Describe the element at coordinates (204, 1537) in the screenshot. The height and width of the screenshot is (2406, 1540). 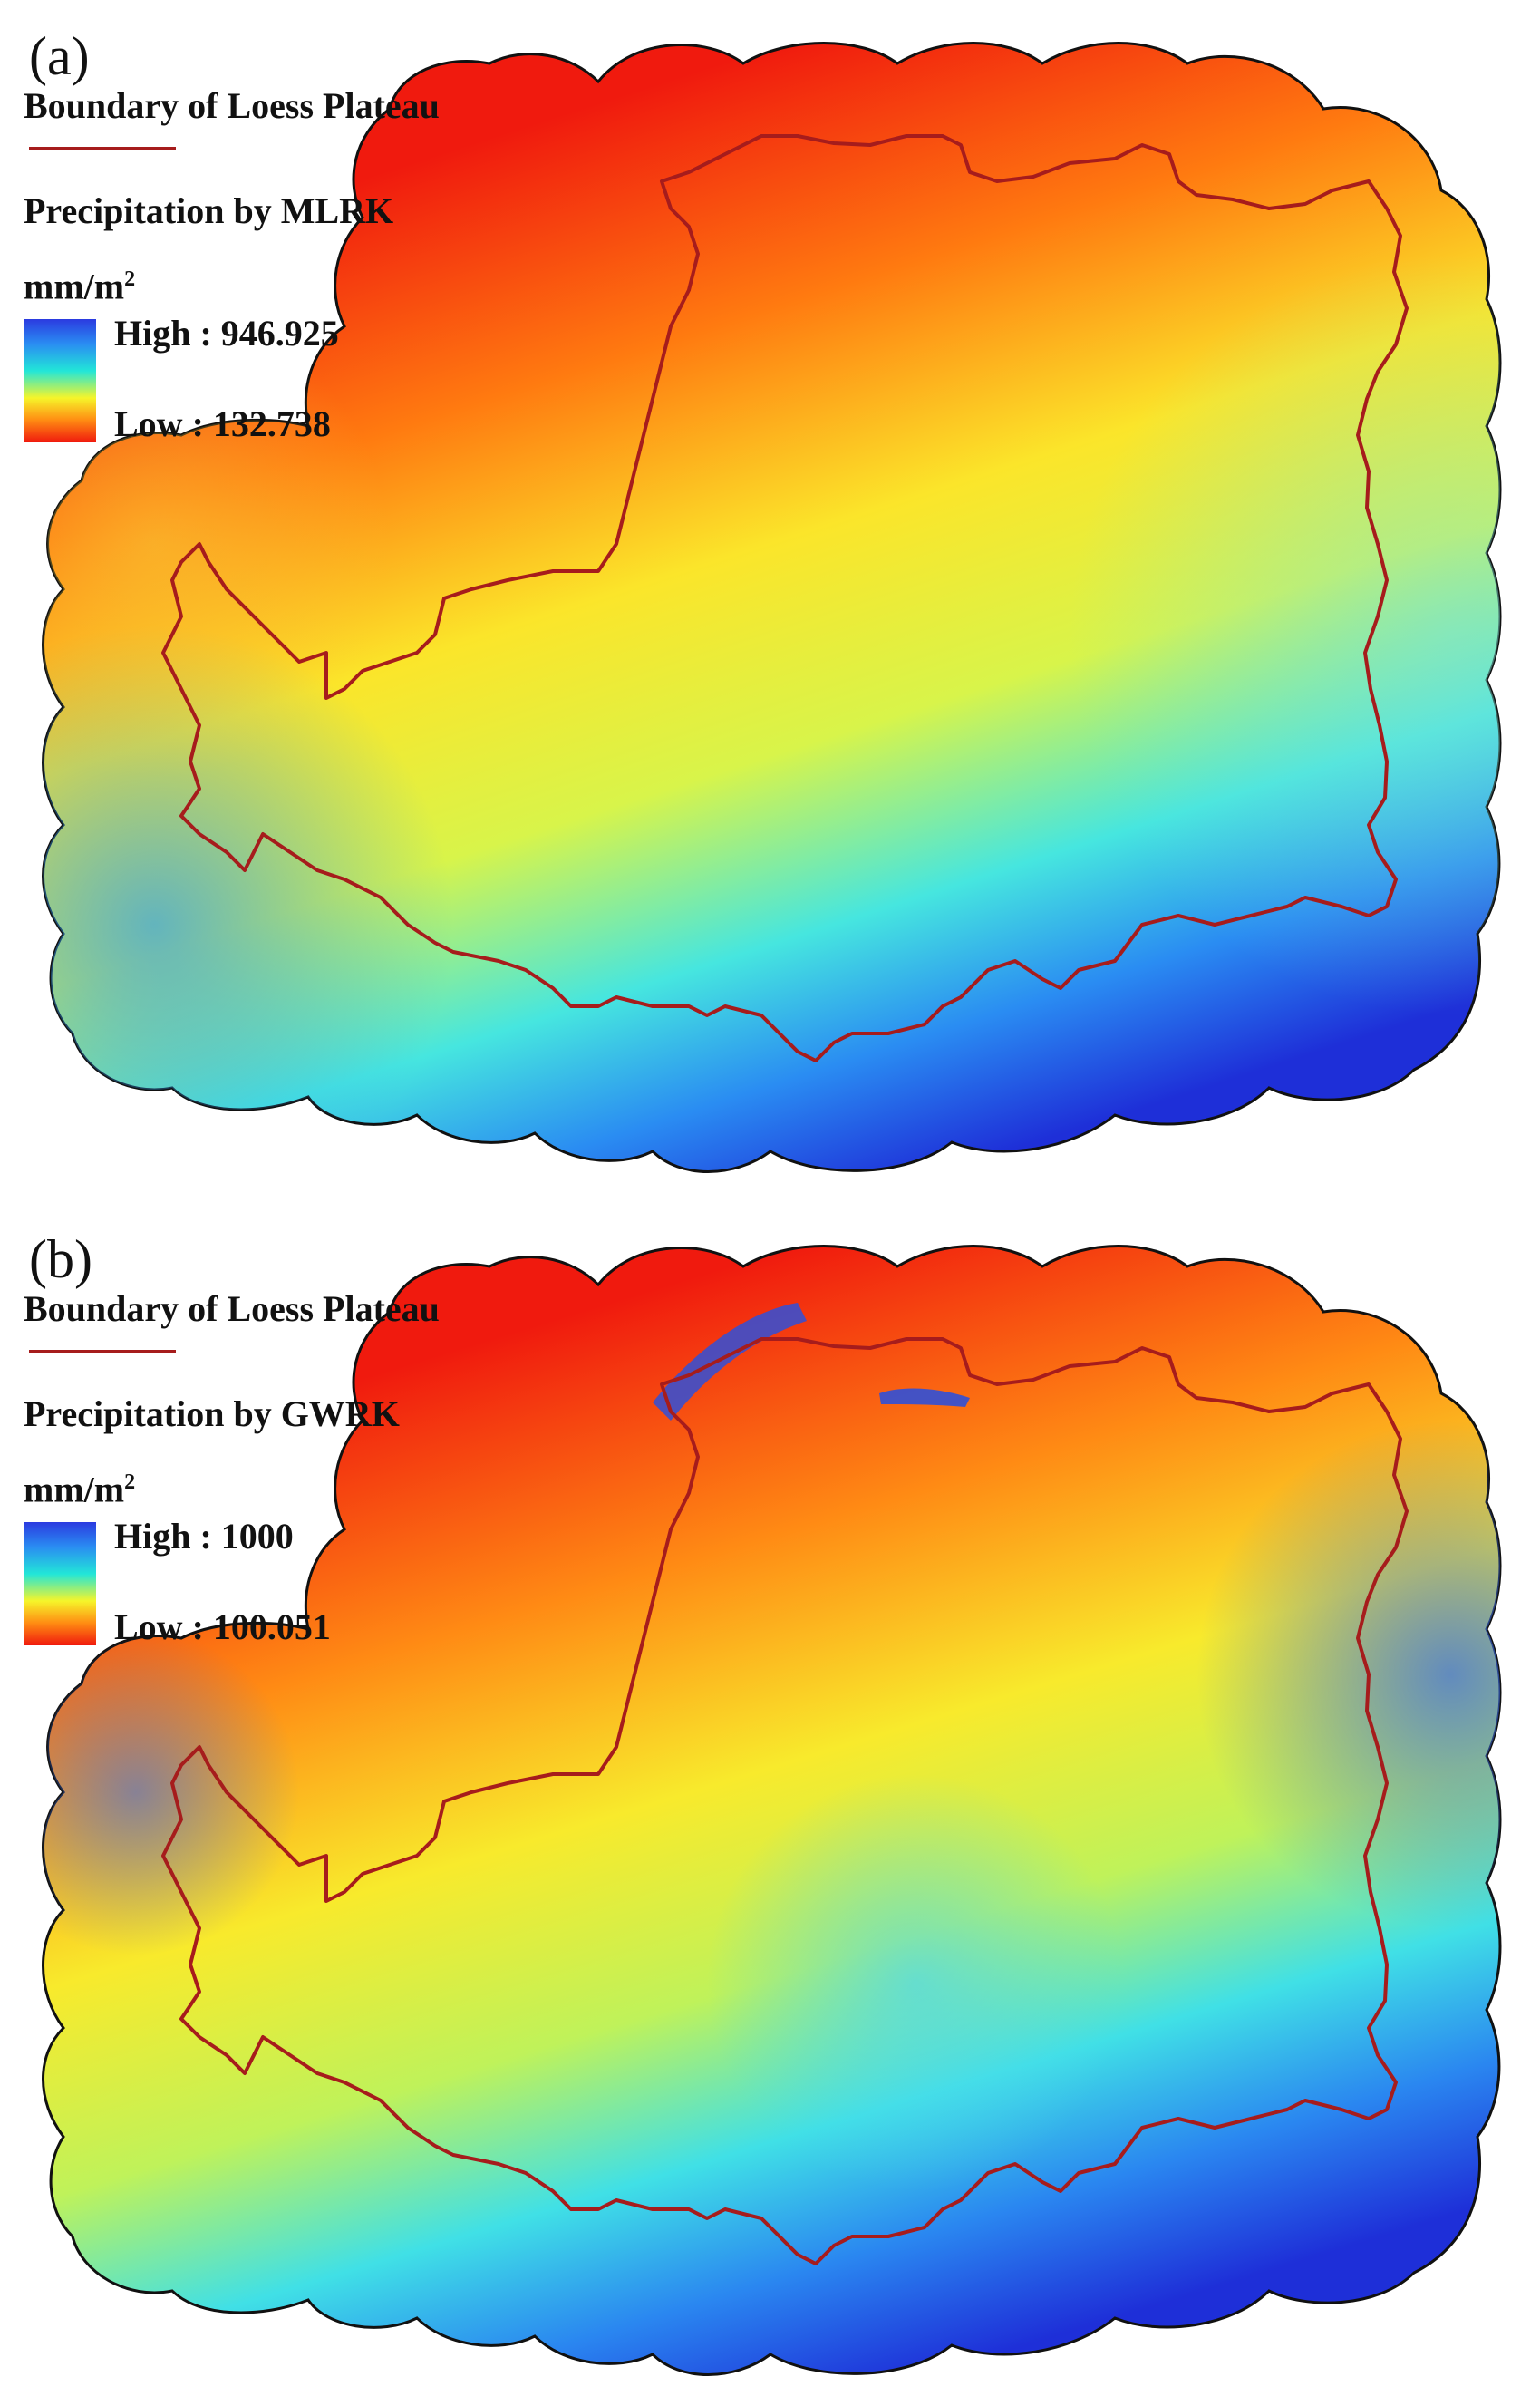
I see `high-value-label: High : 1000` at that location.